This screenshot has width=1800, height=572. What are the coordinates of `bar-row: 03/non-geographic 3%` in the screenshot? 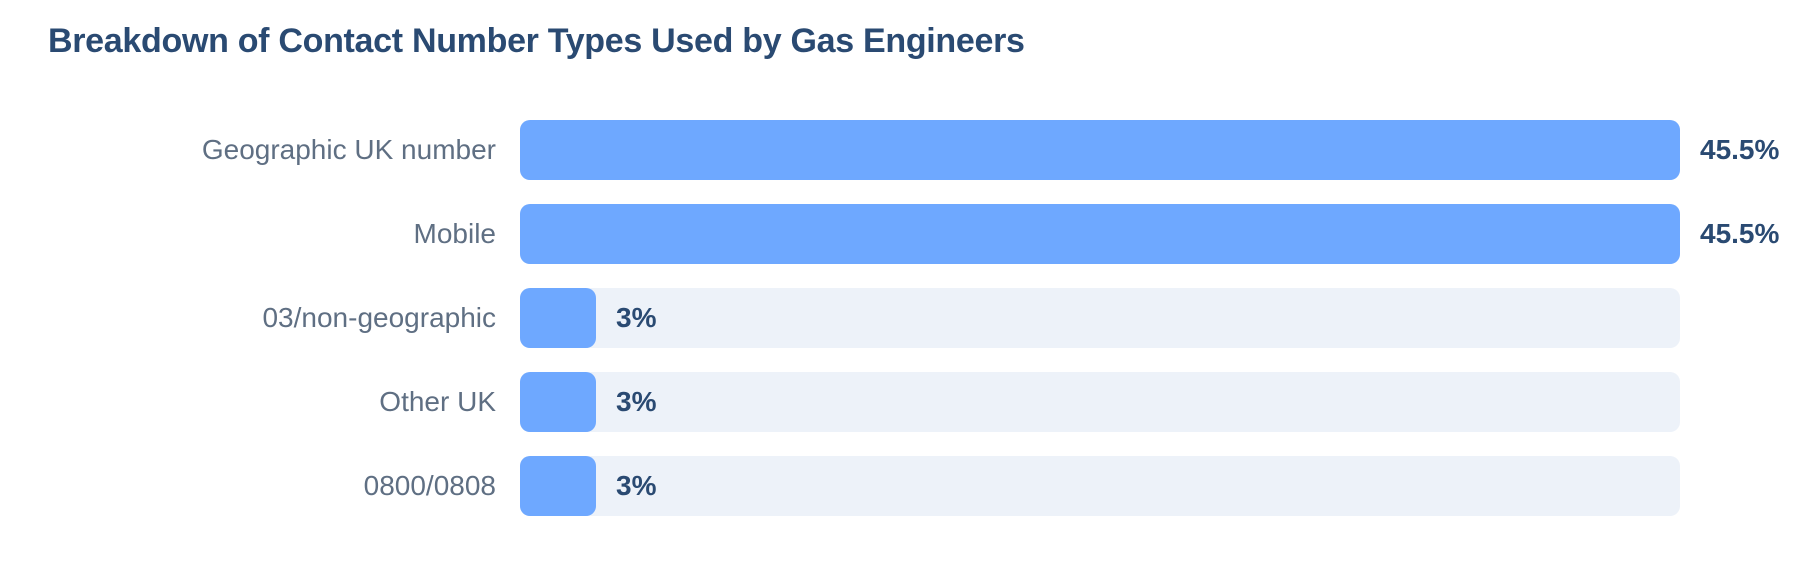 It's located at (900, 318).